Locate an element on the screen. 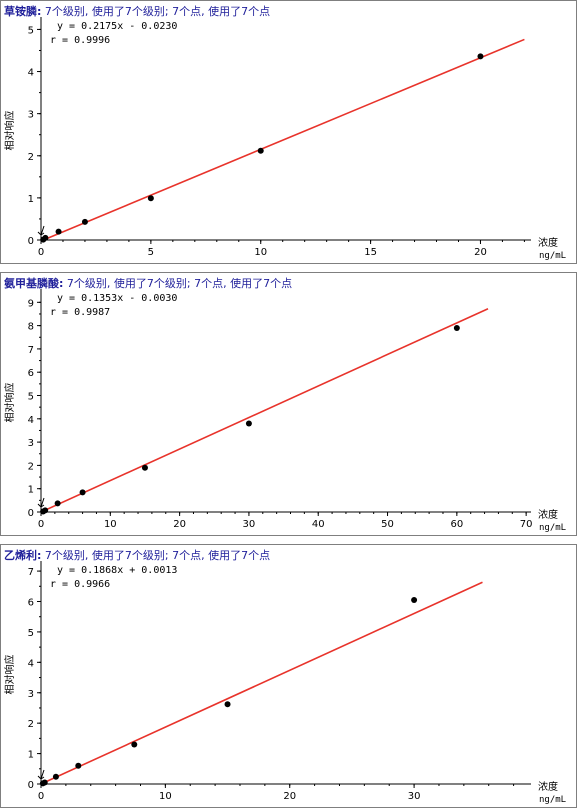  chart-title: 乙烯利: 7个级别, 使用了7个级别; 7个点, 使用了7个点 is located at coordinates (137, 555).